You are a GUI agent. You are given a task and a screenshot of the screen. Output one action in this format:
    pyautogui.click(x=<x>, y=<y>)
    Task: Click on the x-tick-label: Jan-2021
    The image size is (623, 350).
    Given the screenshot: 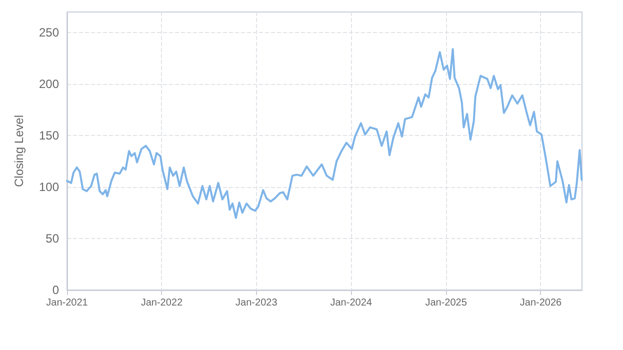 What is the action you would take?
    pyautogui.click(x=67, y=303)
    